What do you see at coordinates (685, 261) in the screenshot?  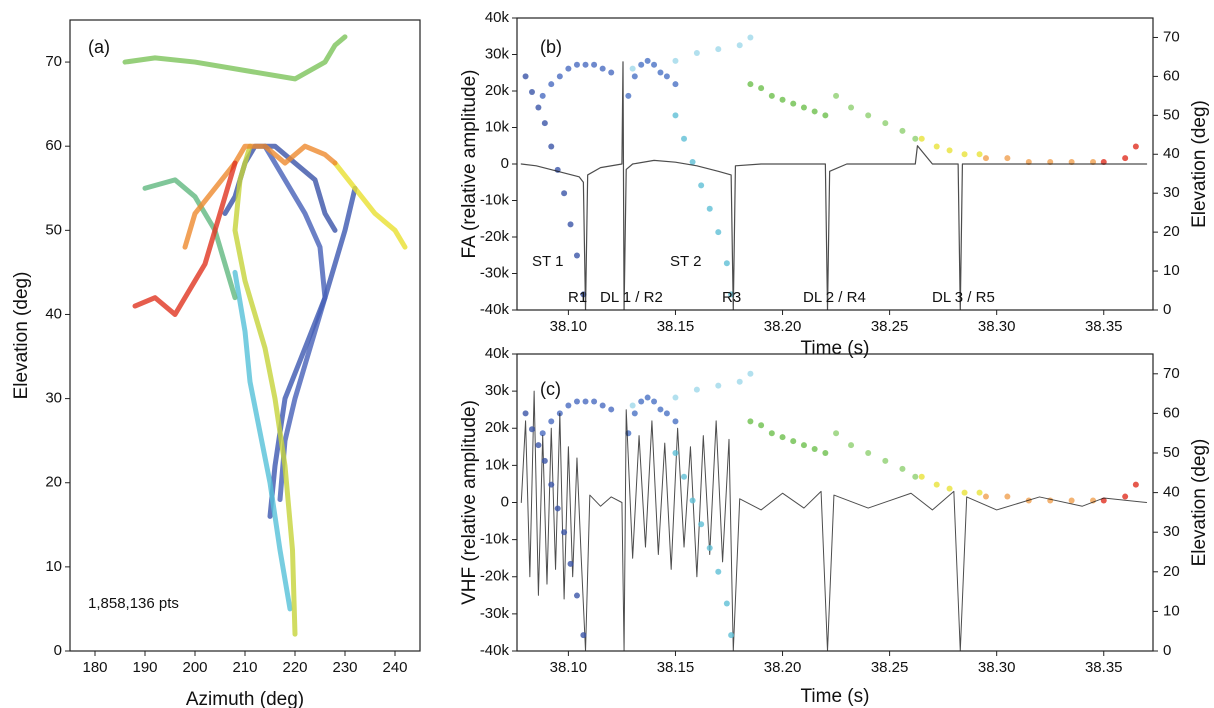 I see `annotation: ST 2` at bounding box center [685, 261].